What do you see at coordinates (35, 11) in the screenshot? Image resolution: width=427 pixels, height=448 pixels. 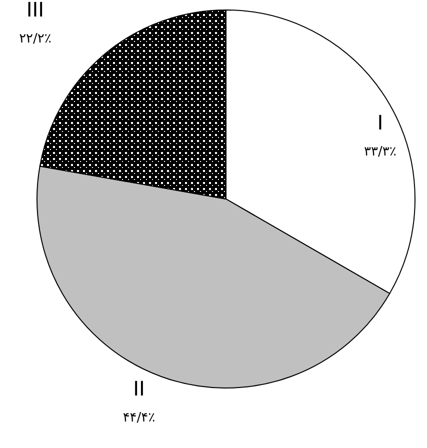 I see `slice-label: III` at bounding box center [35, 11].